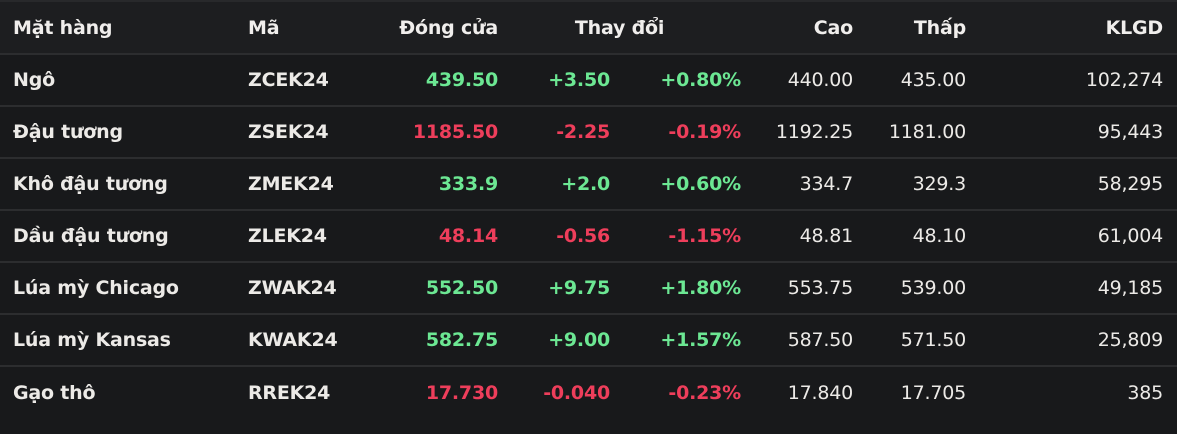 The width and height of the screenshot is (1177, 434). I want to click on volume: 95,443, so click(1130, 132).